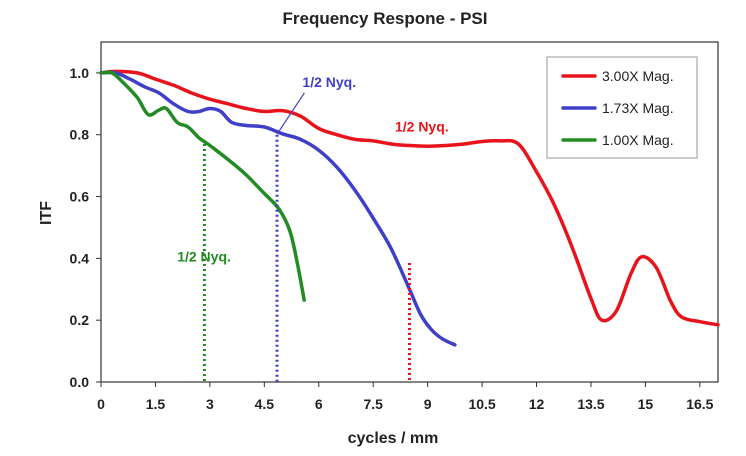  What do you see at coordinates (80, 382) in the screenshot?
I see `y-tick-label: 0.0` at bounding box center [80, 382].